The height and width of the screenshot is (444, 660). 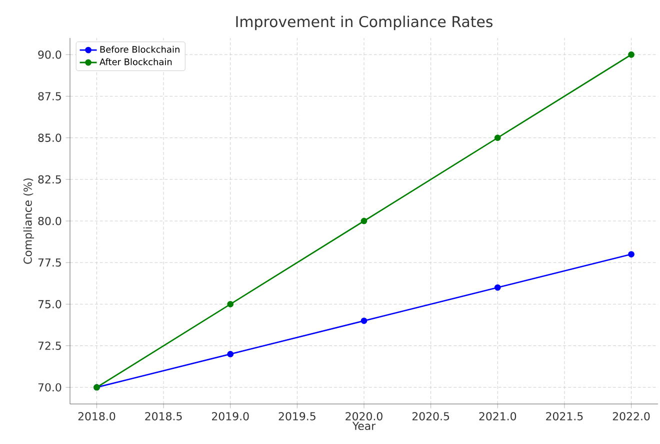 I want to click on x-tick-label: 2019.5, so click(x=297, y=416).